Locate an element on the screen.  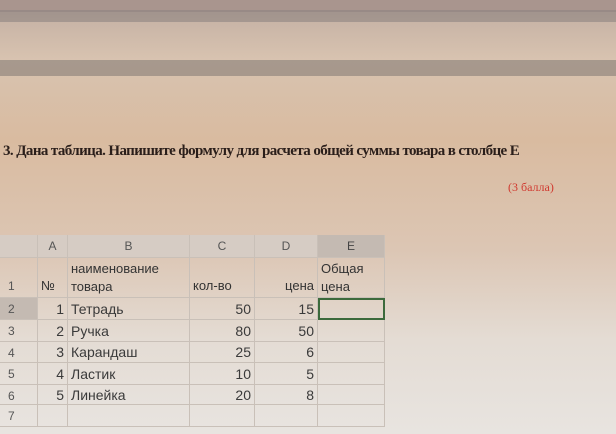
cell-A5: 4 is located at coordinates (53, 374).